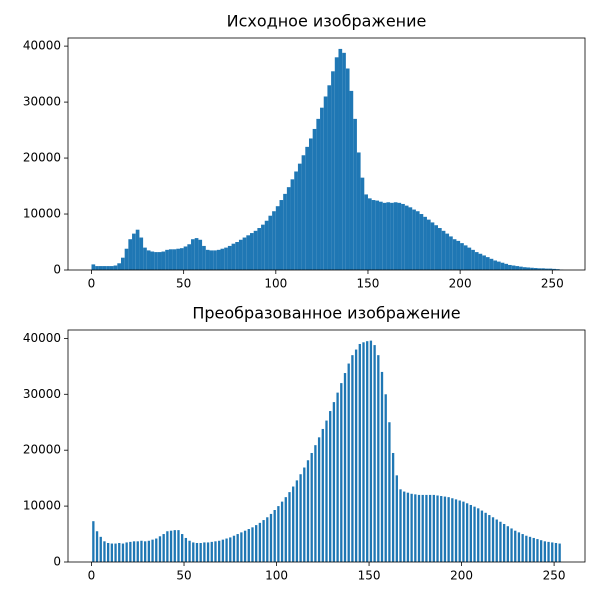  I want to click on x-tick-label: 250, so click(554, 576).